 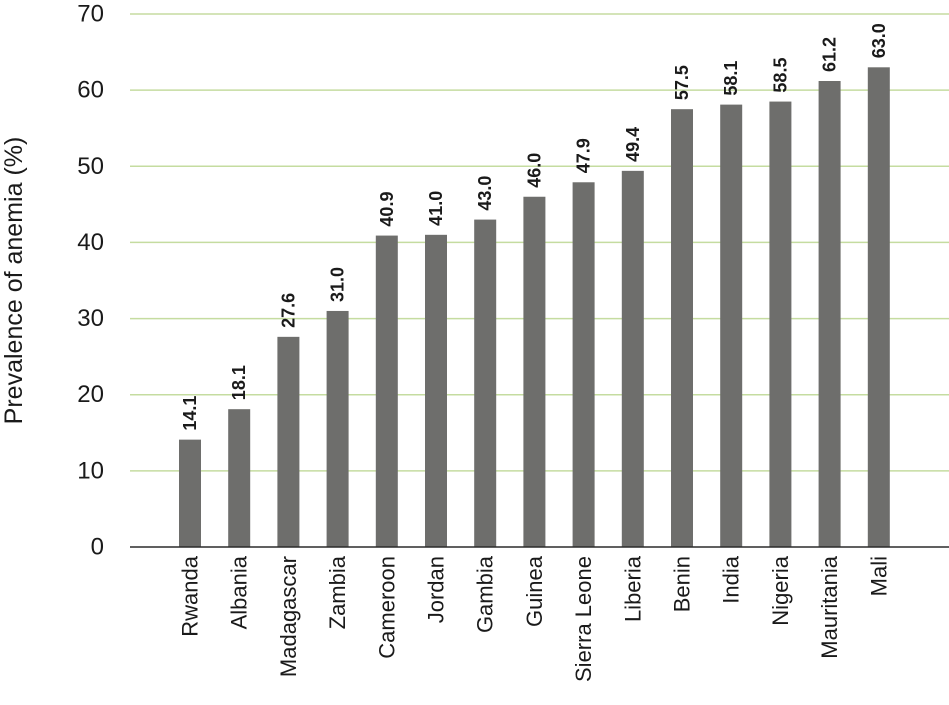 I want to click on category-label: Mauritania, so click(x=829, y=606).